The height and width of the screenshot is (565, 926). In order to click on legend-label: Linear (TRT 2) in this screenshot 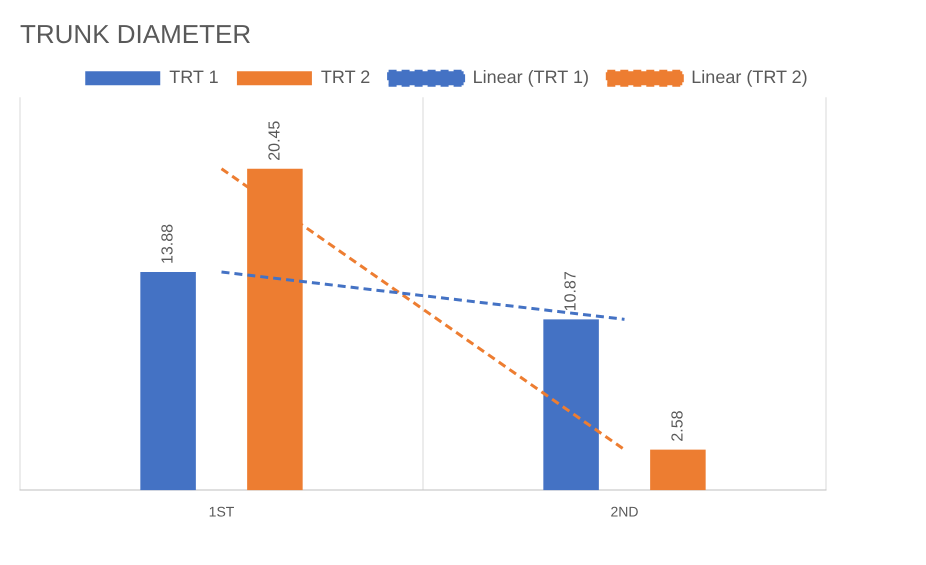, I will do `click(749, 77)`.